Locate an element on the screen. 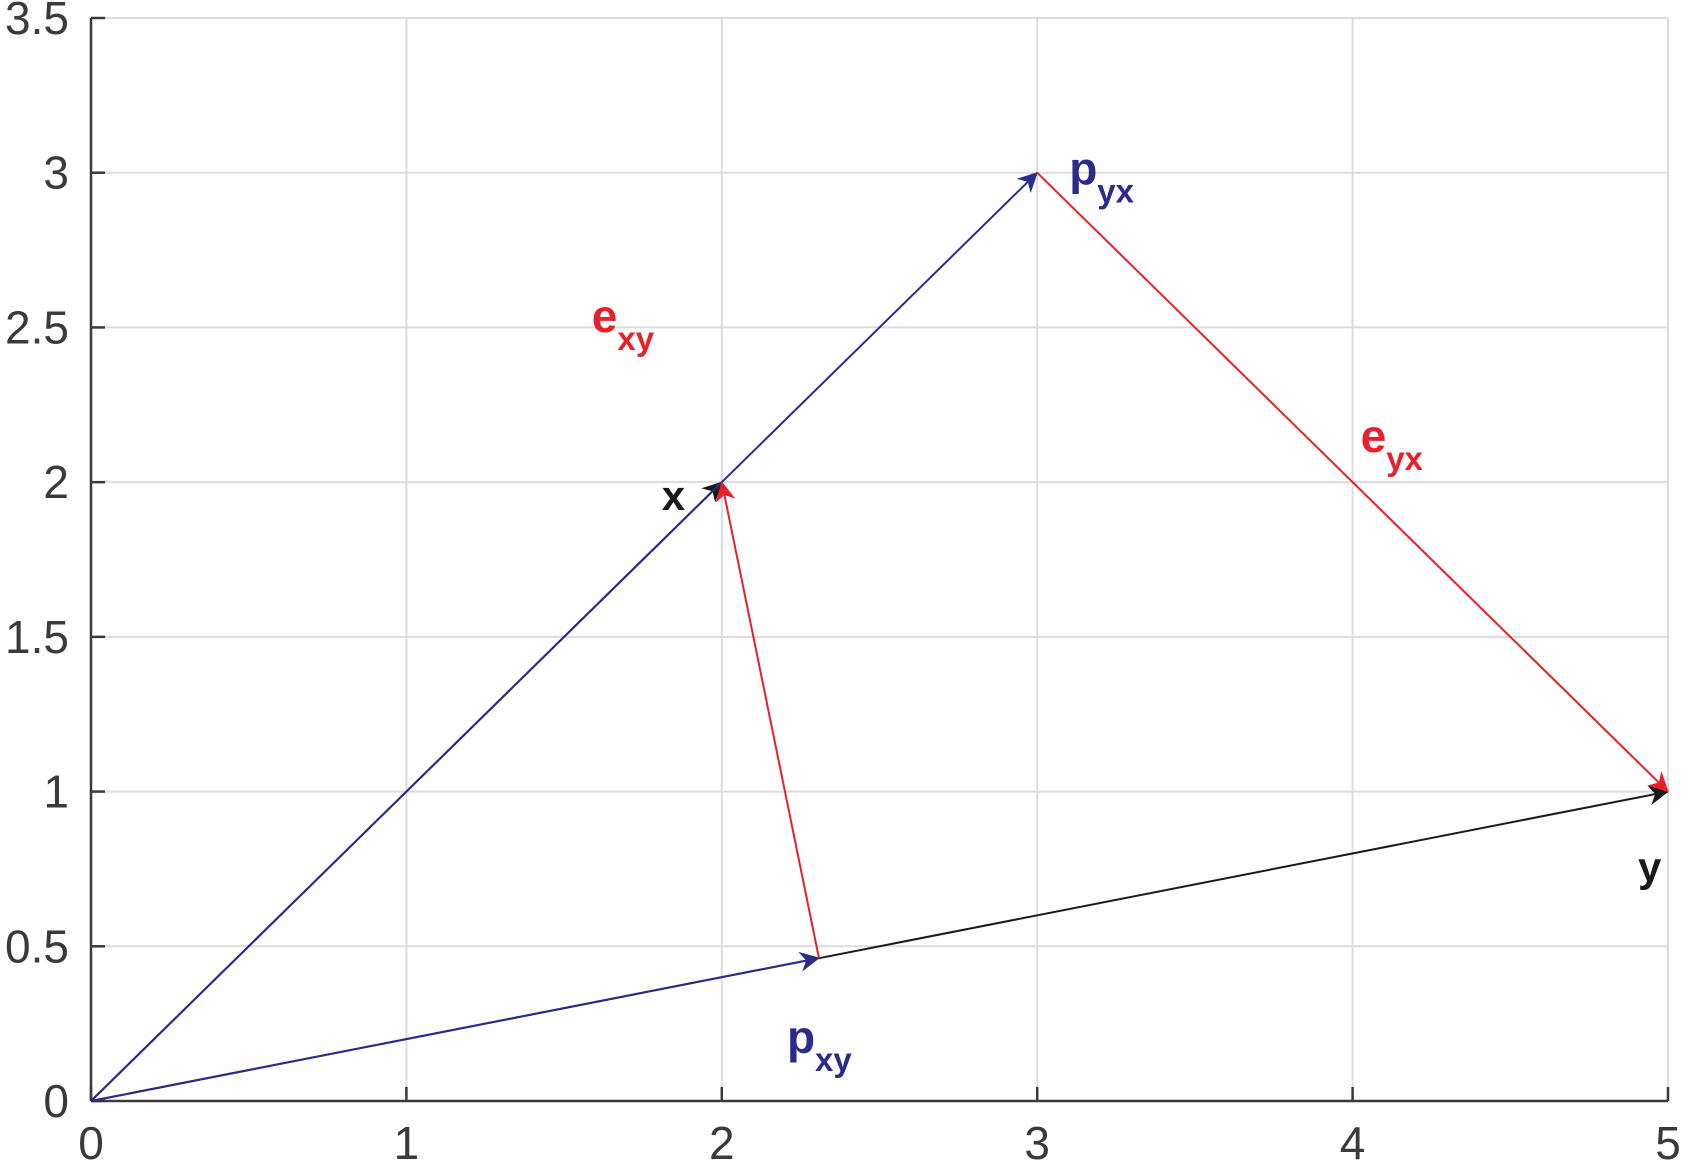 The image size is (1683, 1175). y-tick-label: 2 is located at coordinates (56, 482).